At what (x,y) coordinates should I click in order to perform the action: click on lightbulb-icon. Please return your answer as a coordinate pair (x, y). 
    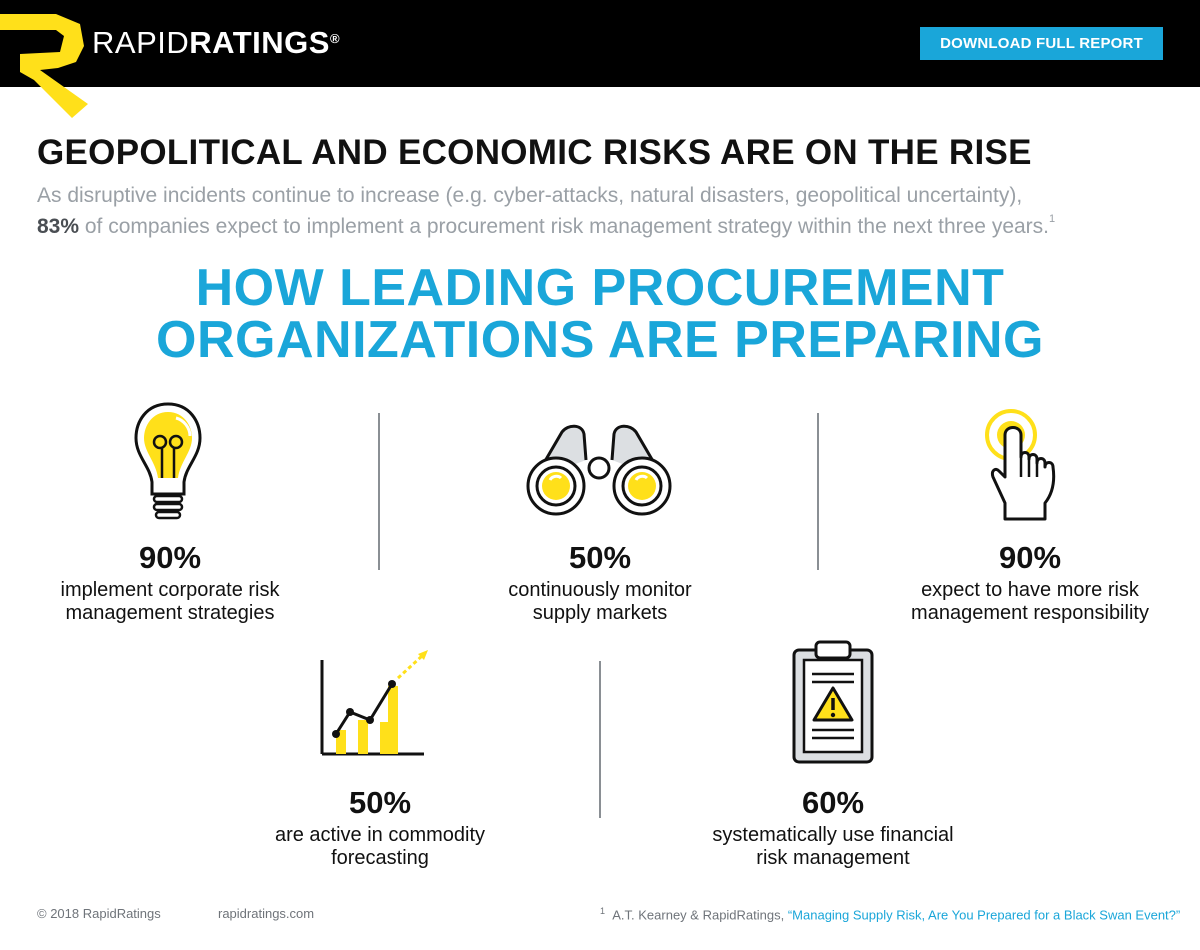
    Looking at the image, I should click on (168, 461).